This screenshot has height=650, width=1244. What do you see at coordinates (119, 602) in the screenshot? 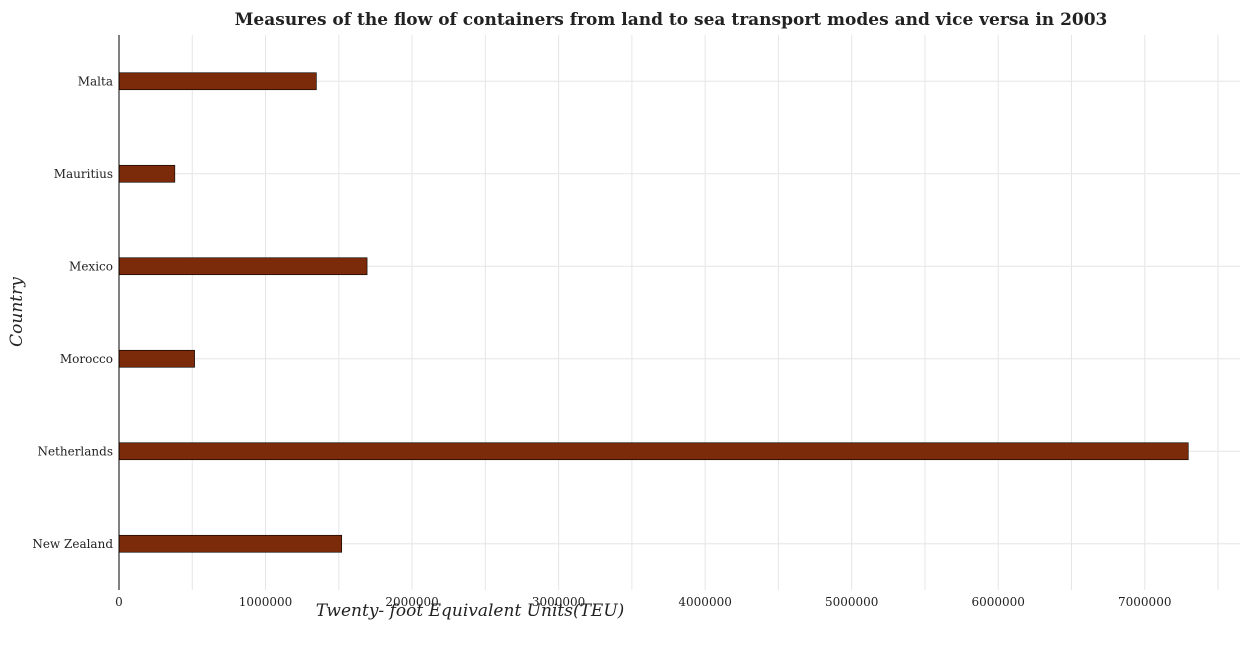
I see `x-tick-label: 0` at bounding box center [119, 602].